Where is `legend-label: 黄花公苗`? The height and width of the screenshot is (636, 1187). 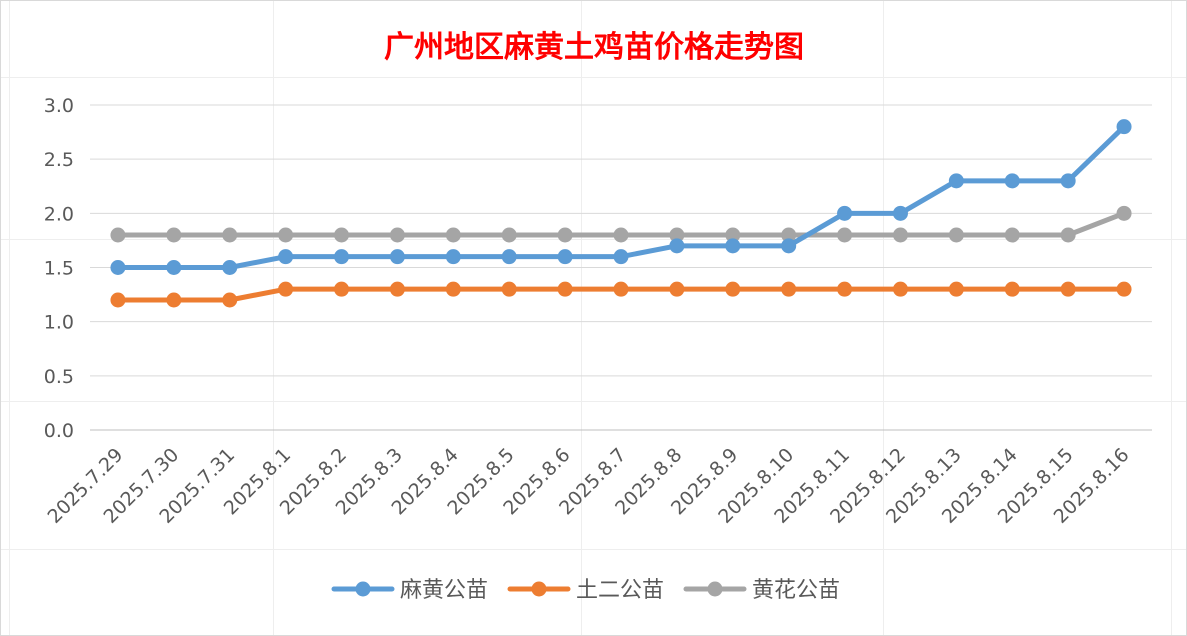
legend-label: 黄花公苗 is located at coordinates (796, 590).